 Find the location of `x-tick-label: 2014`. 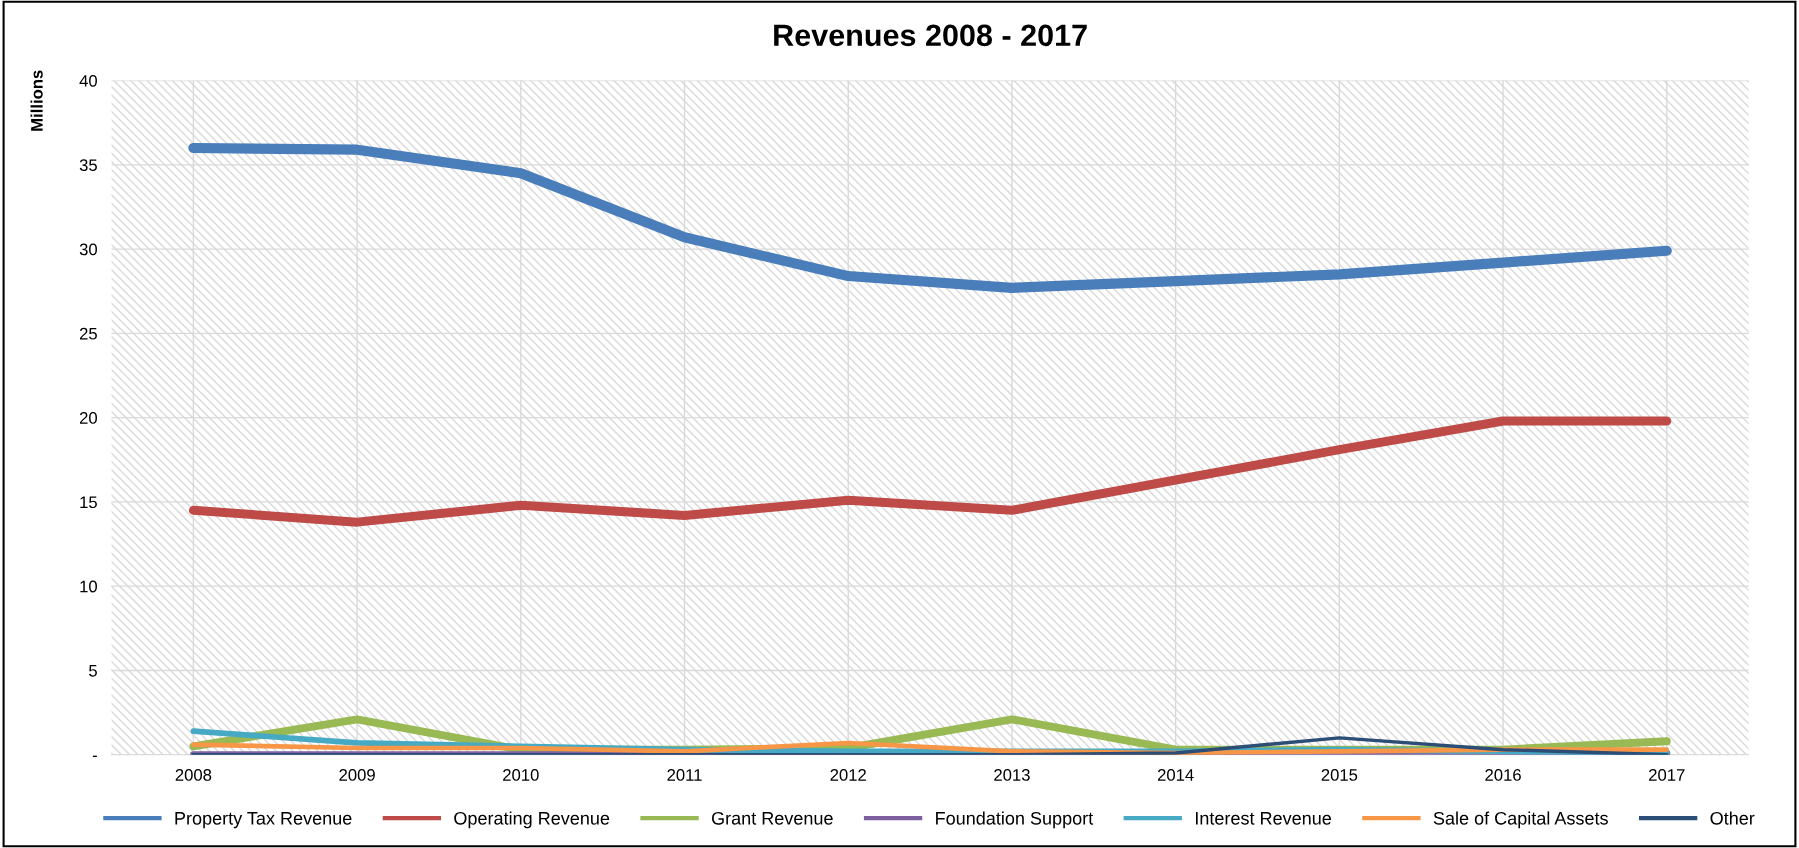

x-tick-label: 2014 is located at coordinates (1175, 775).